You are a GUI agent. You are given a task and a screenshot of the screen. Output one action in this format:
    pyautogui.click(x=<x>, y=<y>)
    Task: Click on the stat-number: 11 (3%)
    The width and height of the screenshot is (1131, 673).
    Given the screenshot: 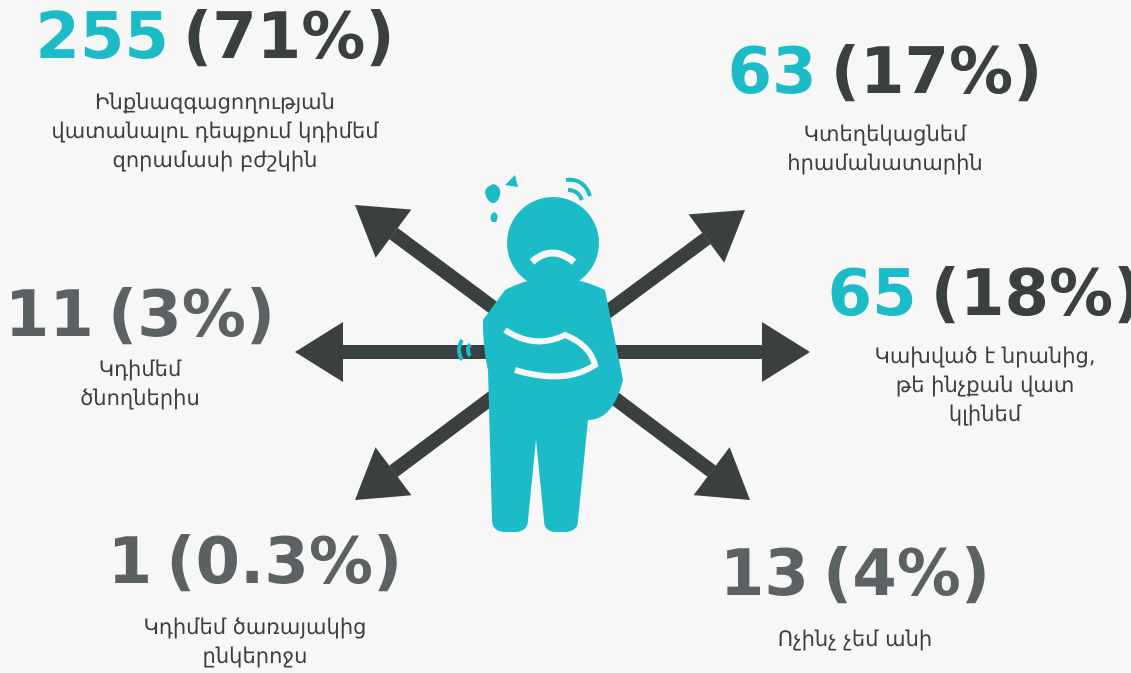 What is the action you would take?
    pyautogui.click(x=140, y=315)
    